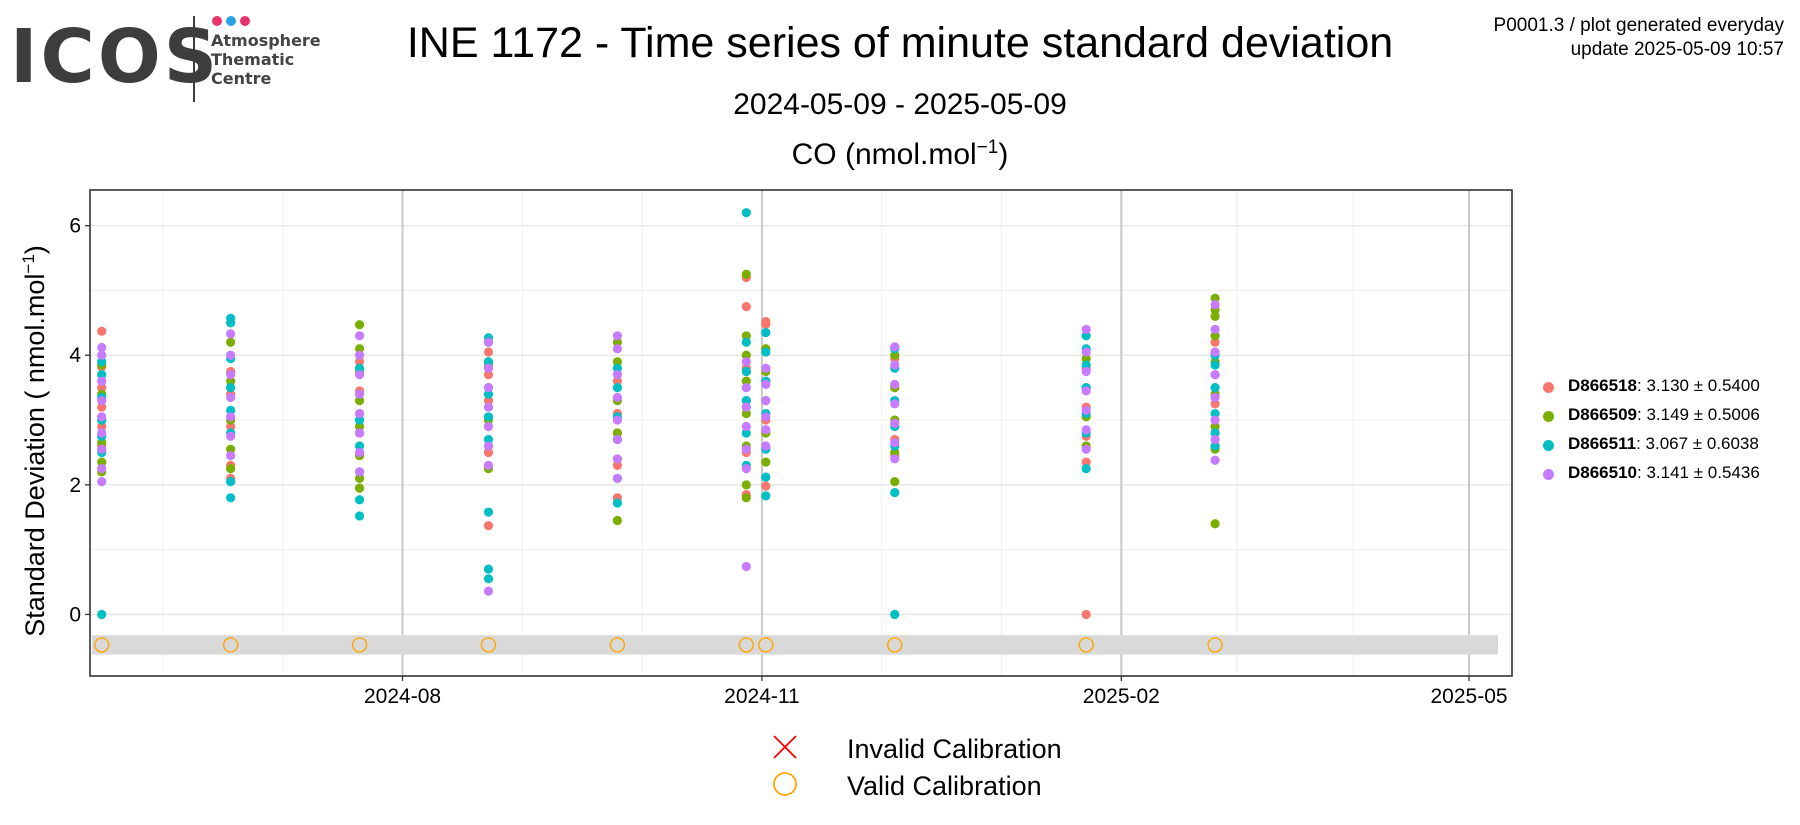 The height and width of the screenshot is (825, 1800). Describe the element at coordinates (241, 78) in the screenshot. I see `logo-line-centre: Centre` at that location.